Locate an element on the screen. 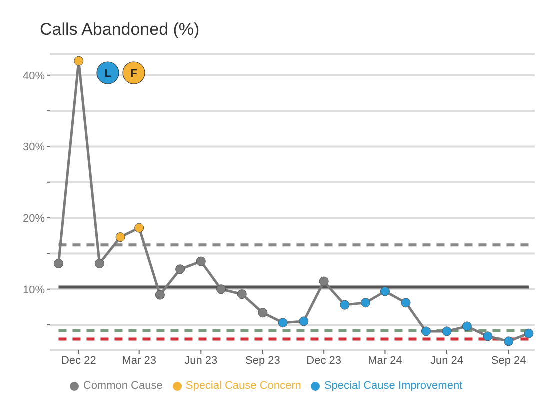 This screenshot has width=549, height=408. legend-label: Special Cause Improvement is located at coordinates (393, 386).